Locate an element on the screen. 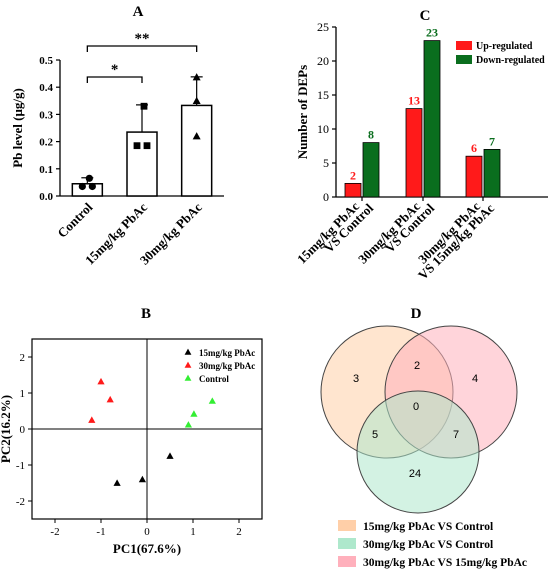 Image resolution: width=550 pixels, height=579 pixels. d-region-count: 24 is located at coordinates (415, 474).